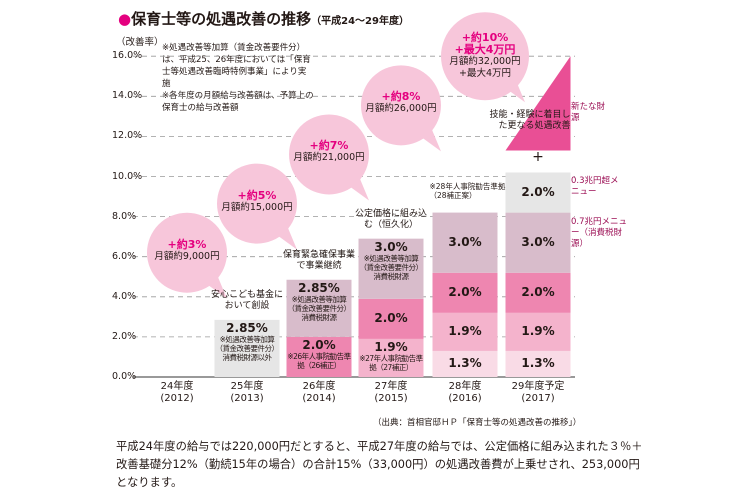  I want to click on y-tick-label: 6.0%, so click(124, 256).